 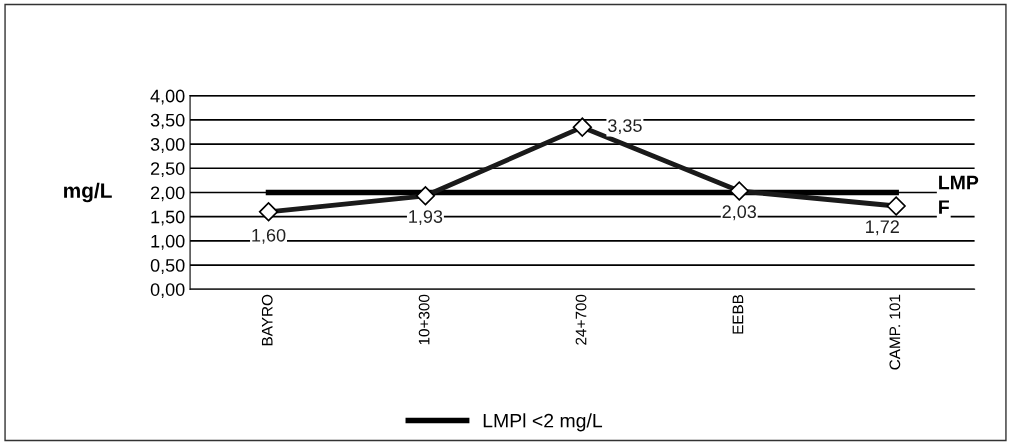 I want to click on y-axis-title: mg/L, so click(x=88, y=192).